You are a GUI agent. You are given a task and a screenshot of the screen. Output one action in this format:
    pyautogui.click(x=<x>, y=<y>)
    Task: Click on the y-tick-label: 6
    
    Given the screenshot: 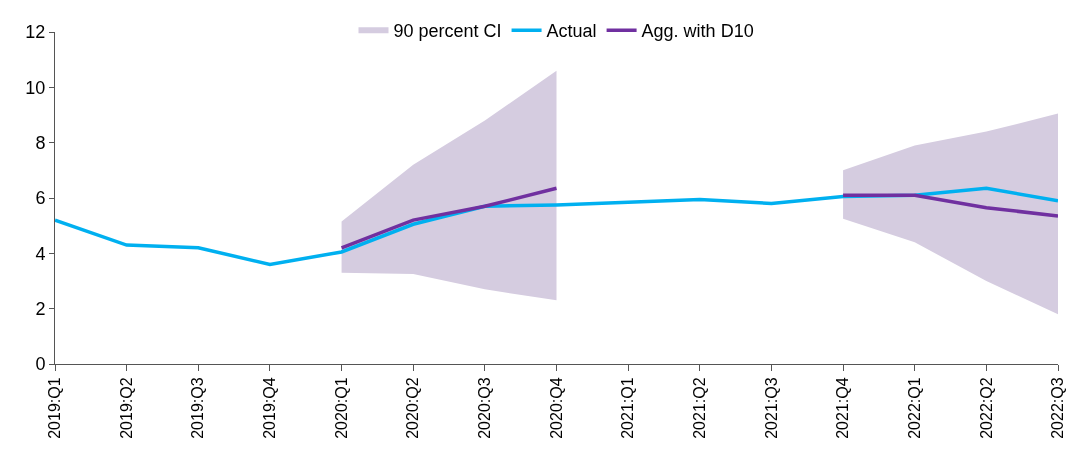 What is the action you would take?
    pyautogui.click(x=40, y=198)
    